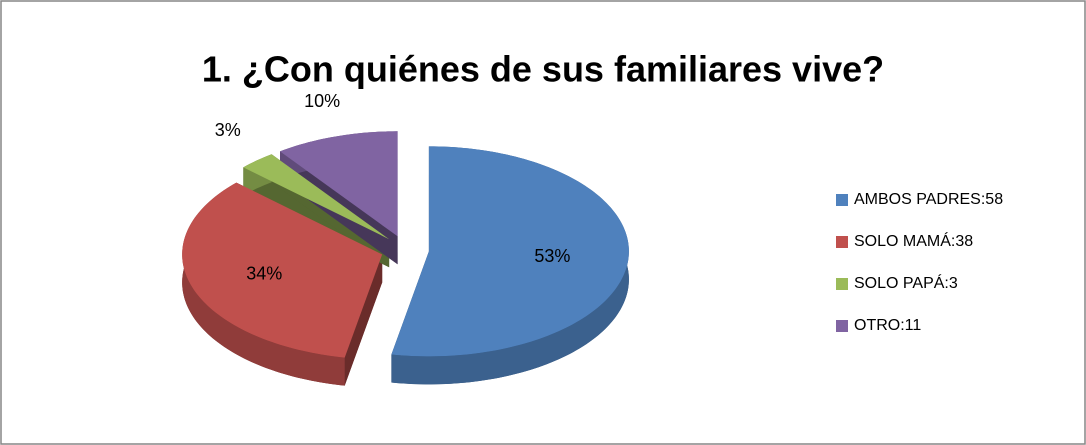 Image resolution: width=1086 pixels, height=445 pixels. Describe the element at coordinates (322, 101) in the screenshot. I see `data-label: 10%` at that location.